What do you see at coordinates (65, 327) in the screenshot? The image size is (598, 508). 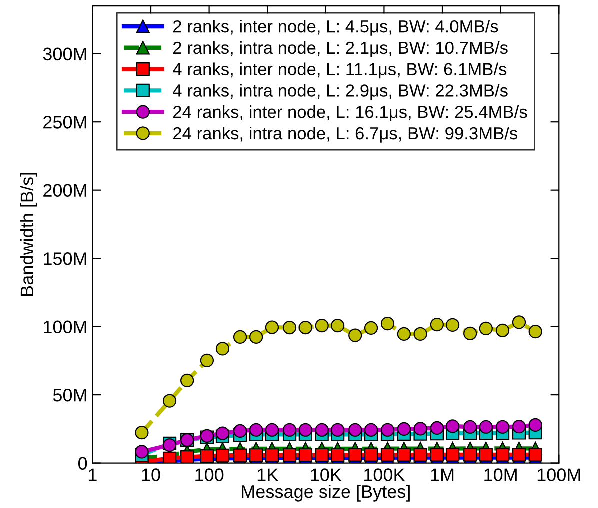 I see `y-tick-label: 100M` at bounding box center [65, 327].